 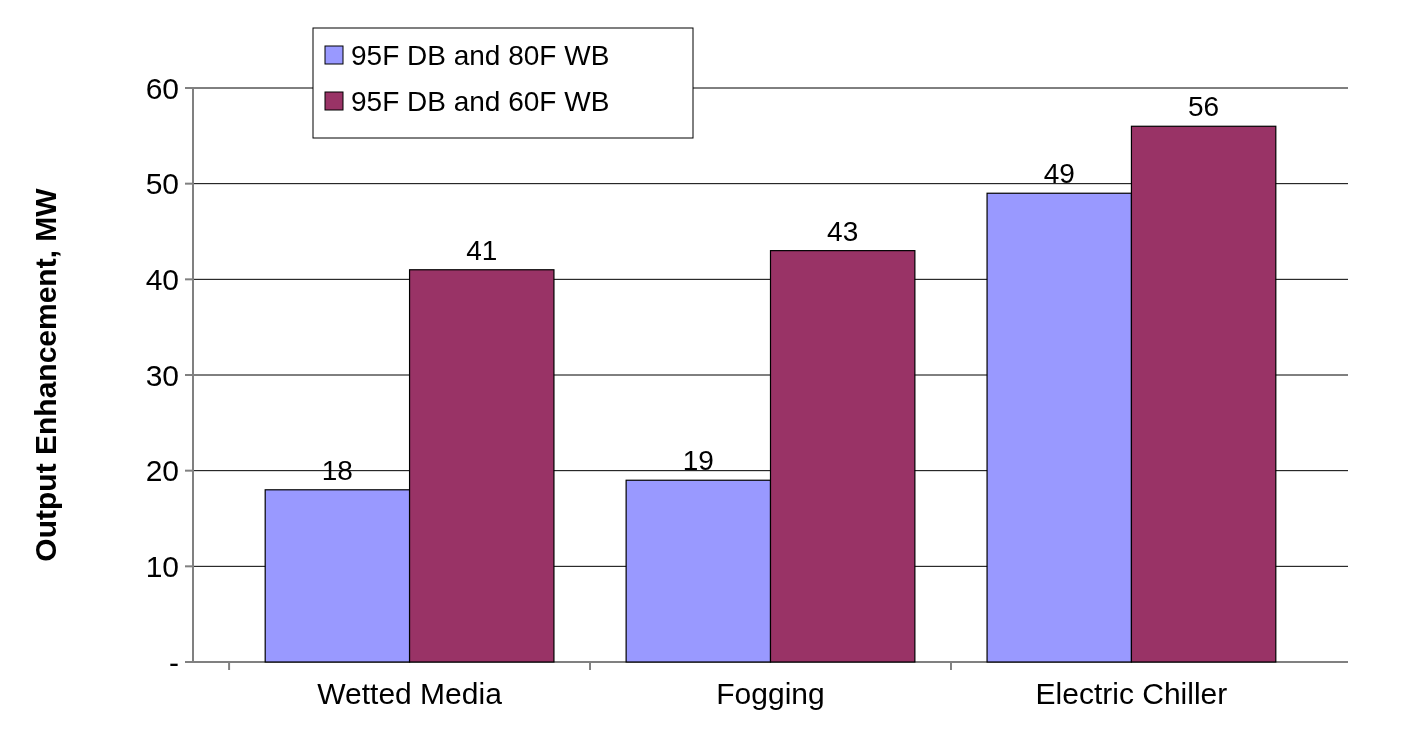 I want to click on data-label: 49, so click(x=1059, y=174).